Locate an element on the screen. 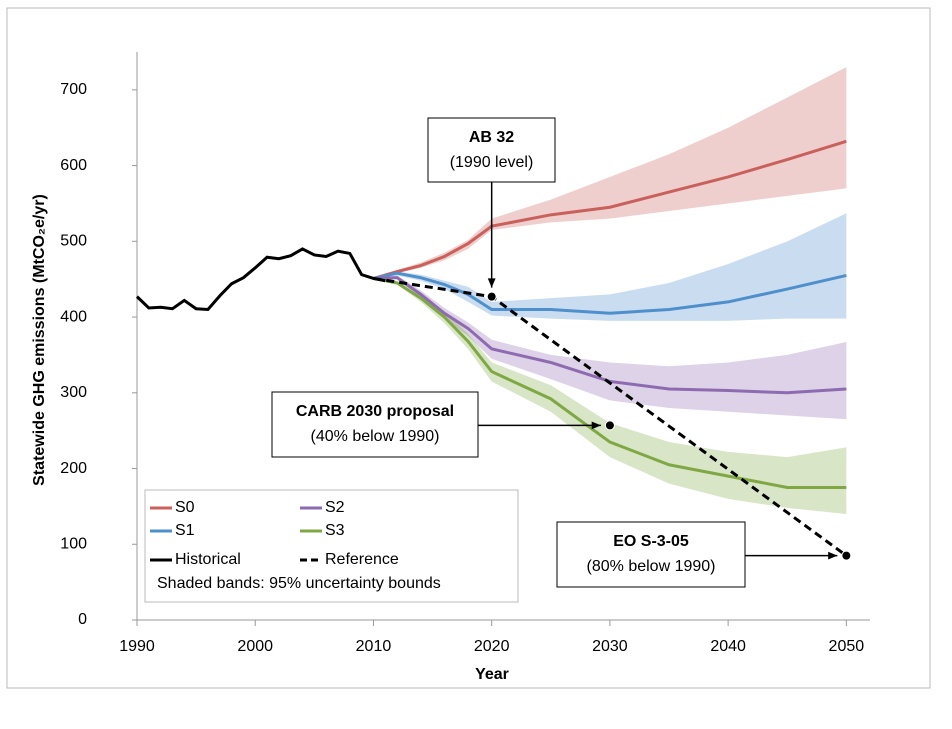  y-tick-label: 300 is located at coordinates (73, 392).